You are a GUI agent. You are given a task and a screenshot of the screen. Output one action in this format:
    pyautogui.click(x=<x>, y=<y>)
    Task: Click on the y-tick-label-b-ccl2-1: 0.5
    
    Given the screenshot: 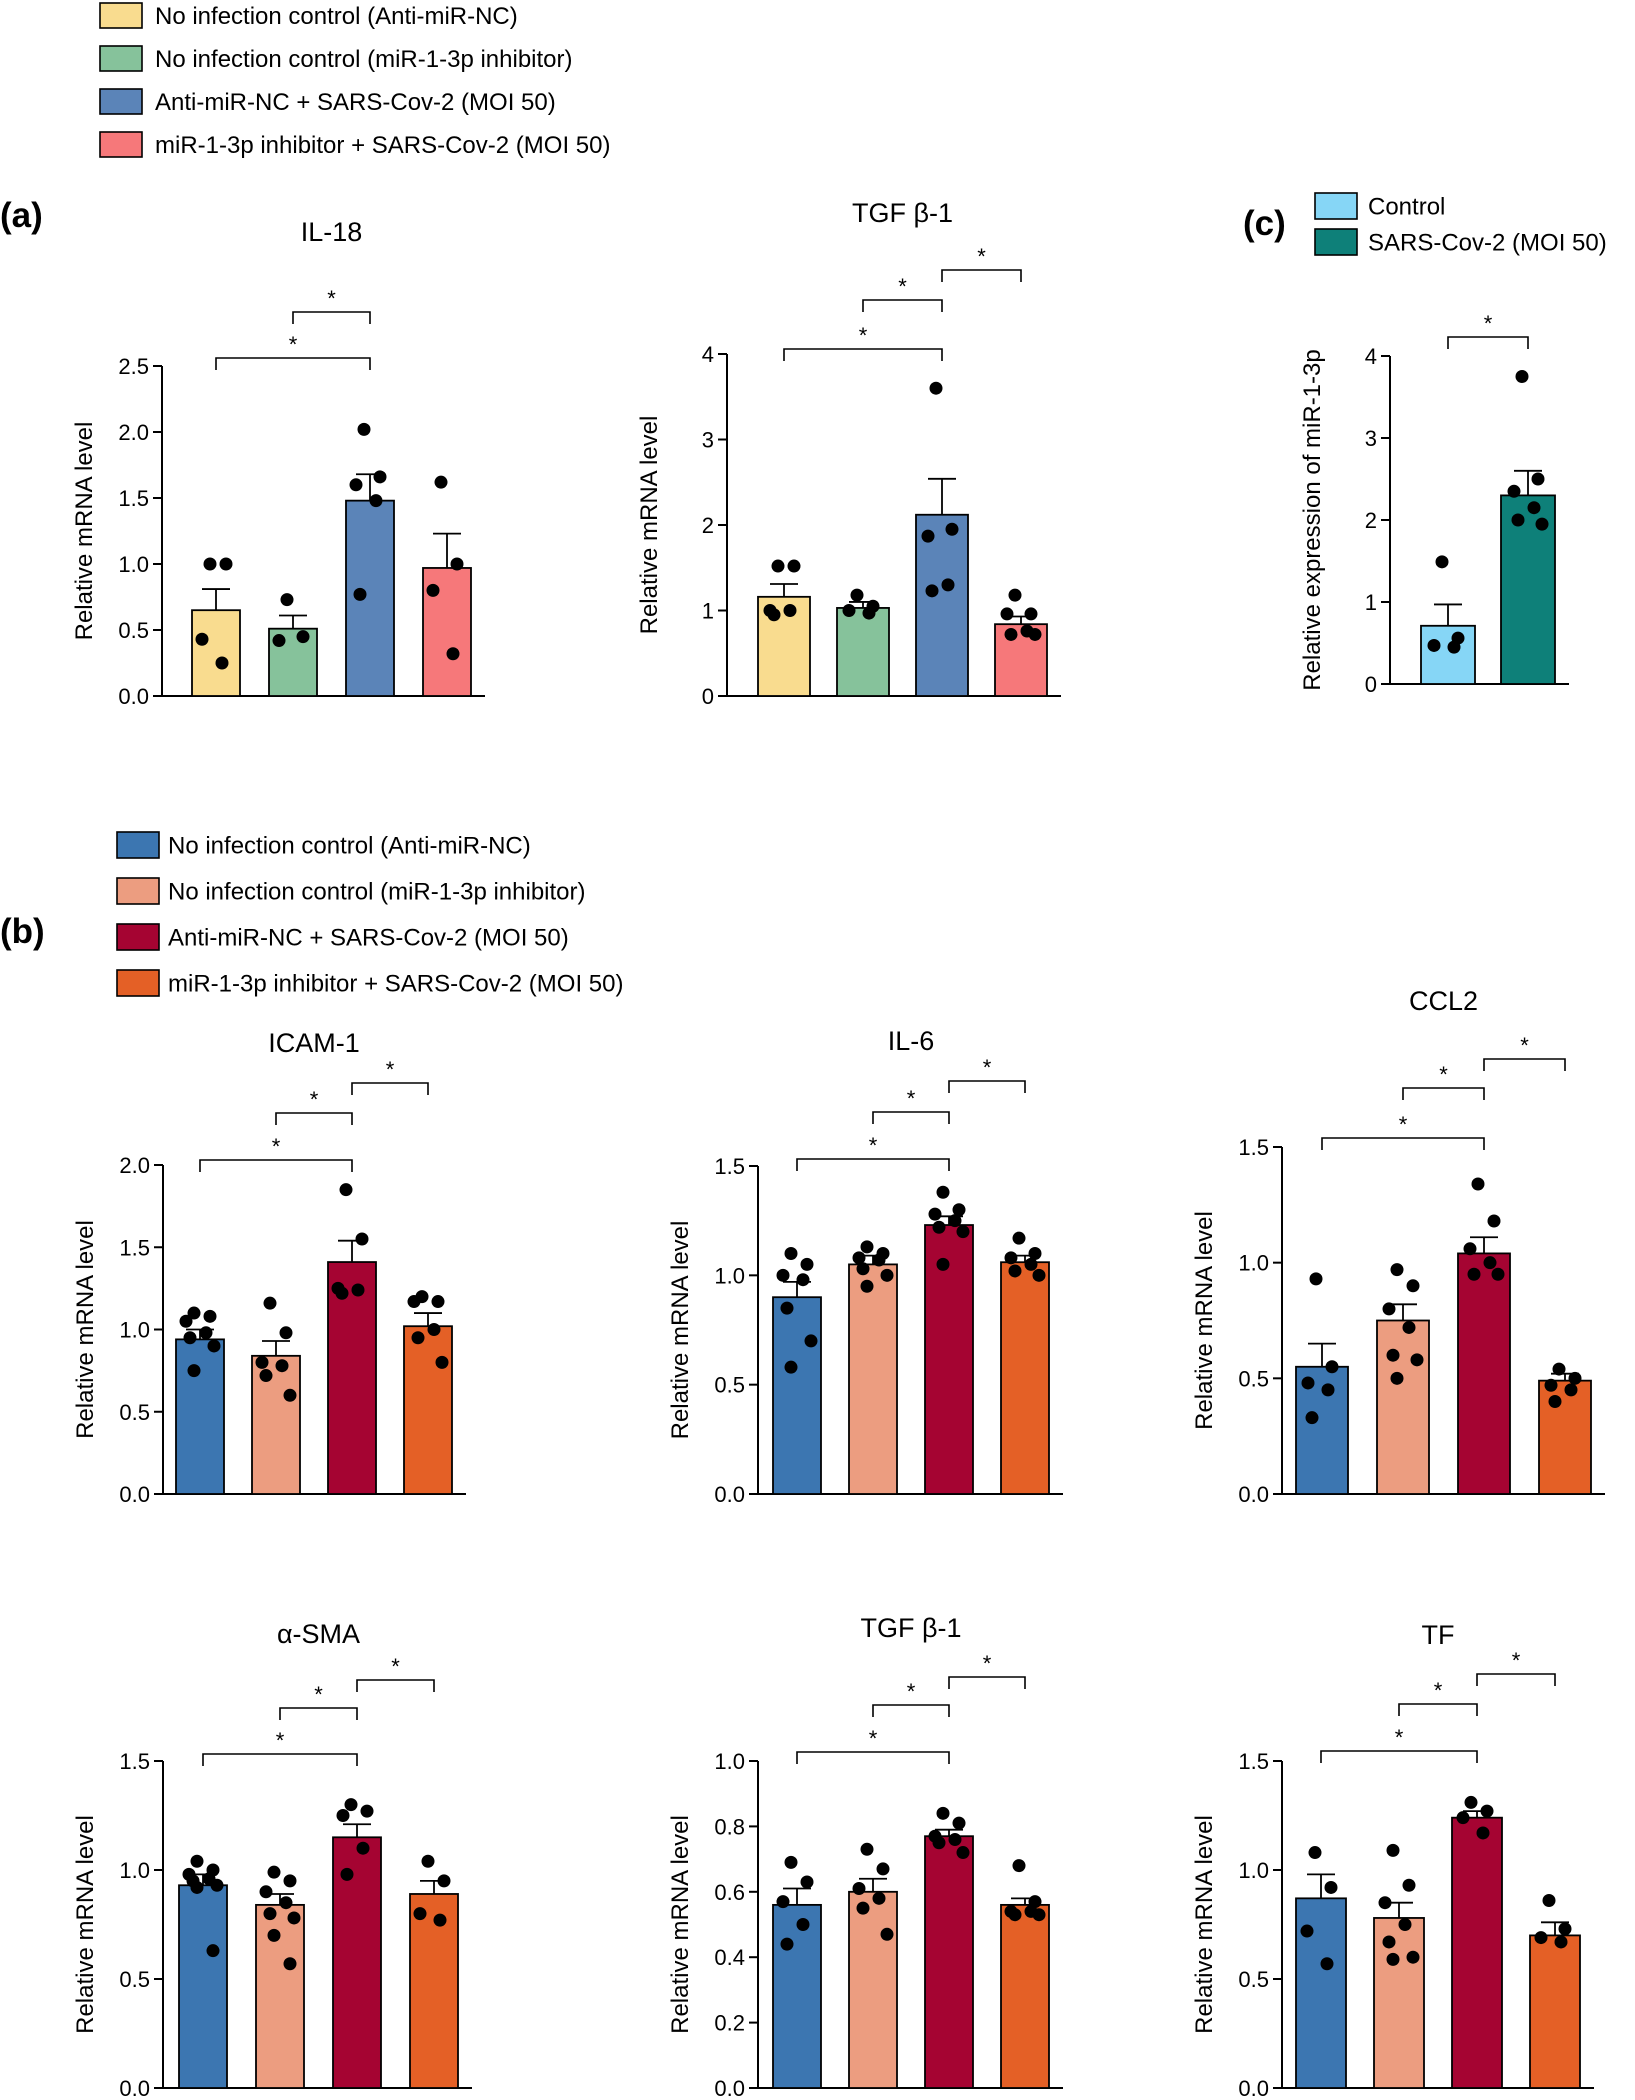 What is the action you would take?
    pyautogui.click(x=1253, y=1378)
    